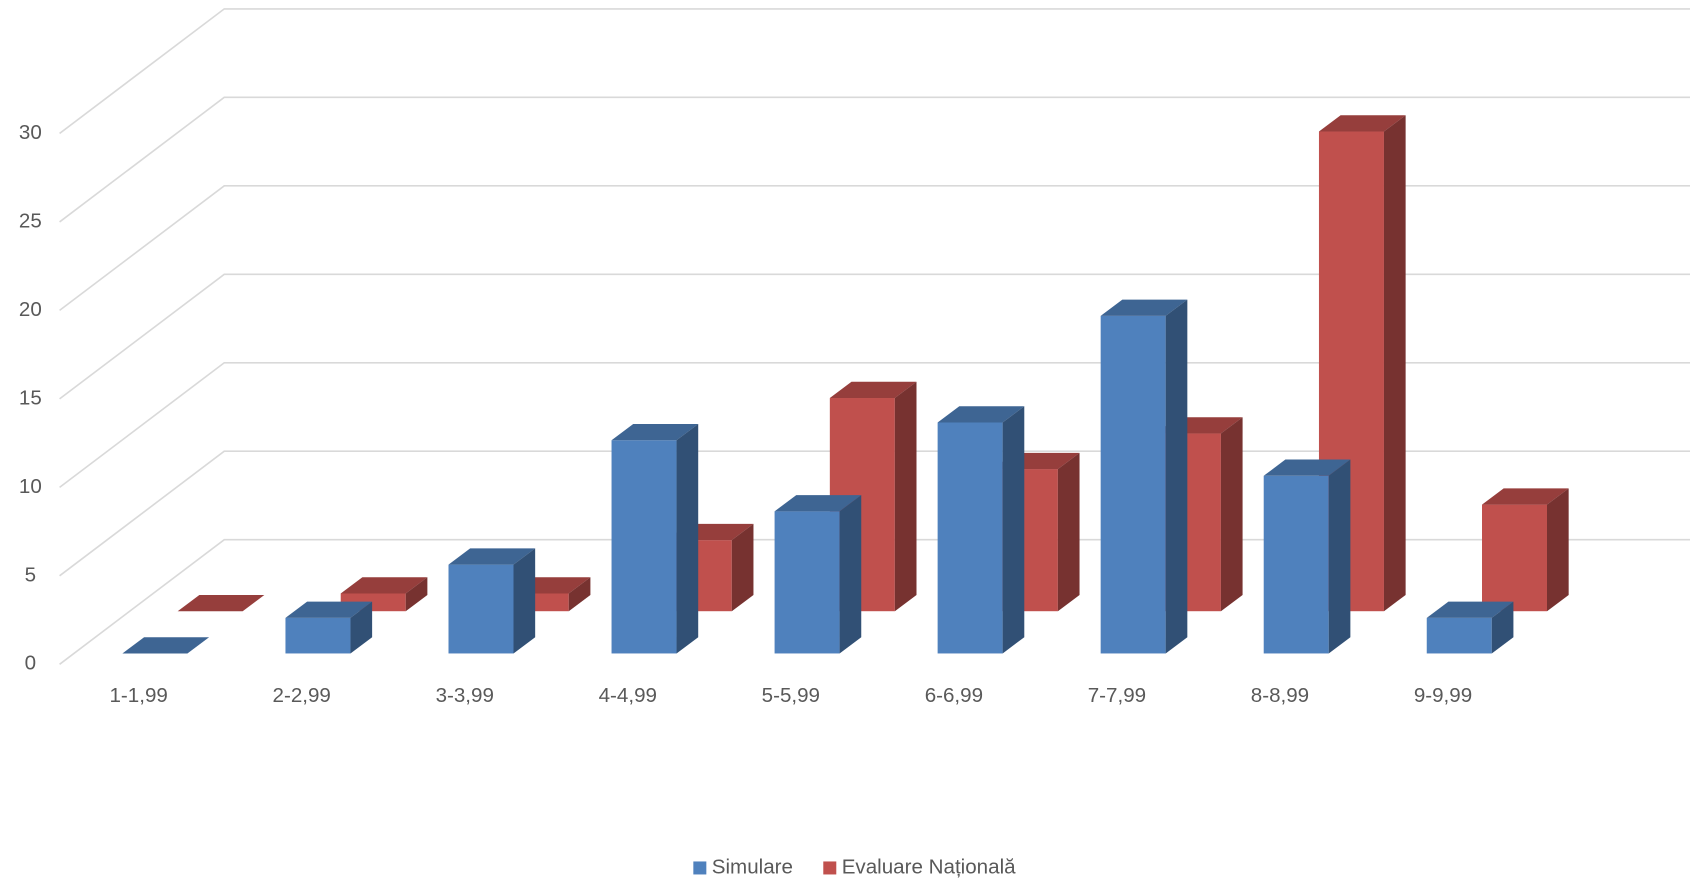  What do you see at coordinates (302, 695) in the screenshot?
I see `x-tick-label: 2-2,99` at bounding box center [302, 695].